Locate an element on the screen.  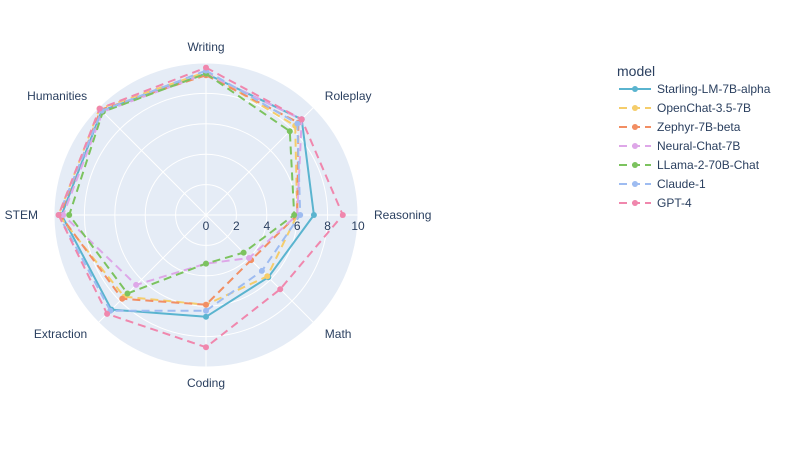
legend-item-label-5: Claude-1 is located at coordinates (681, 184).